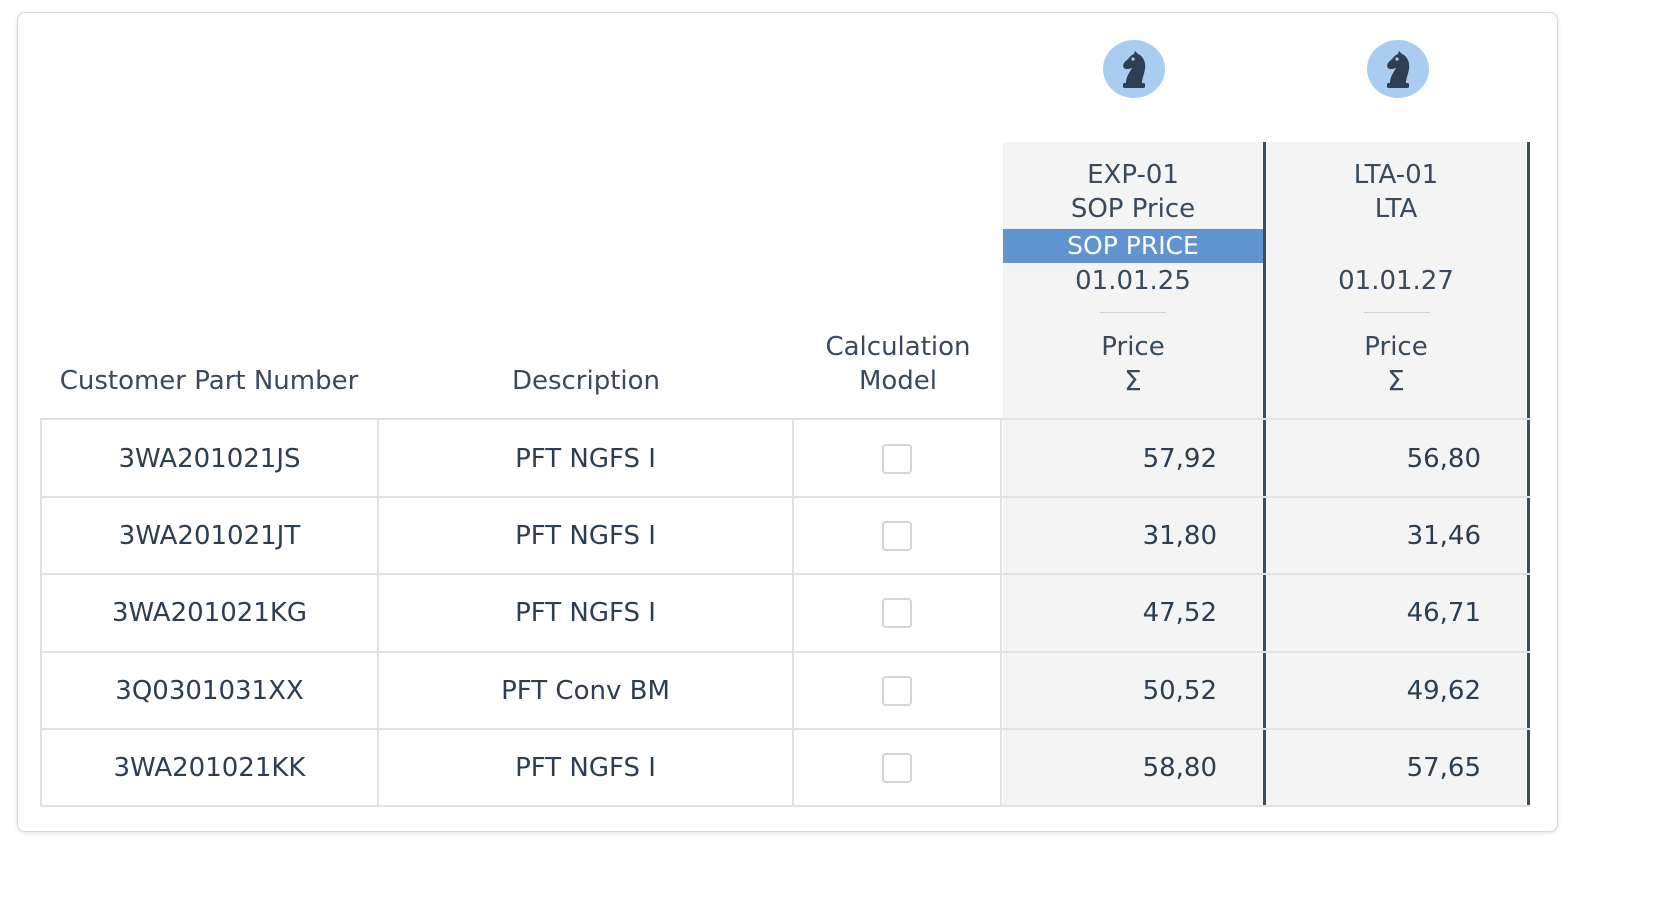 The image size is (1665, 898). What do you see at coordinates (1443, 536) in the screenshot?
I see `lta-price-cell: 31,46` at bounding box center [1443, 536].